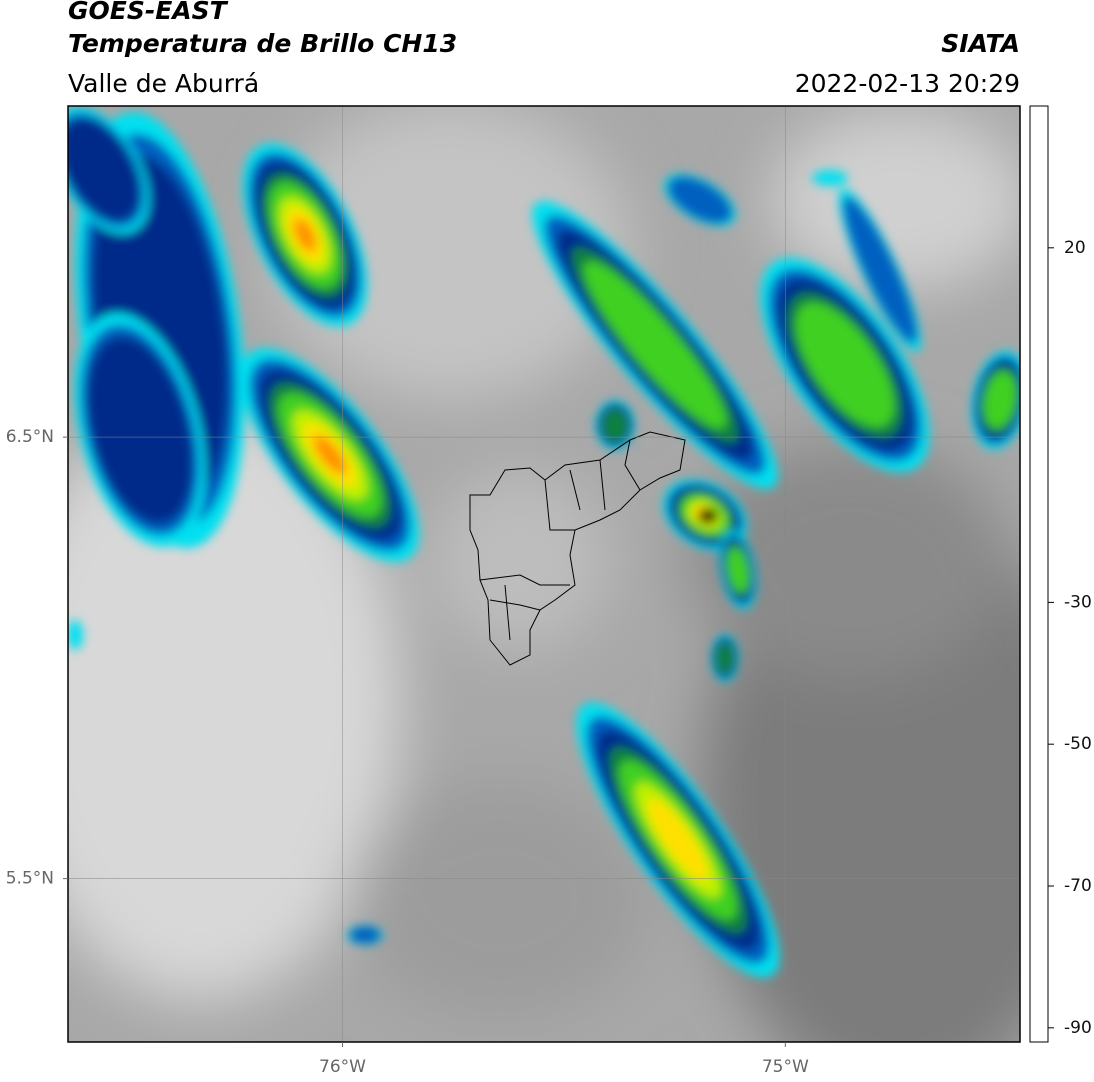  I want to click on source: SIATA, so click(980, 43).